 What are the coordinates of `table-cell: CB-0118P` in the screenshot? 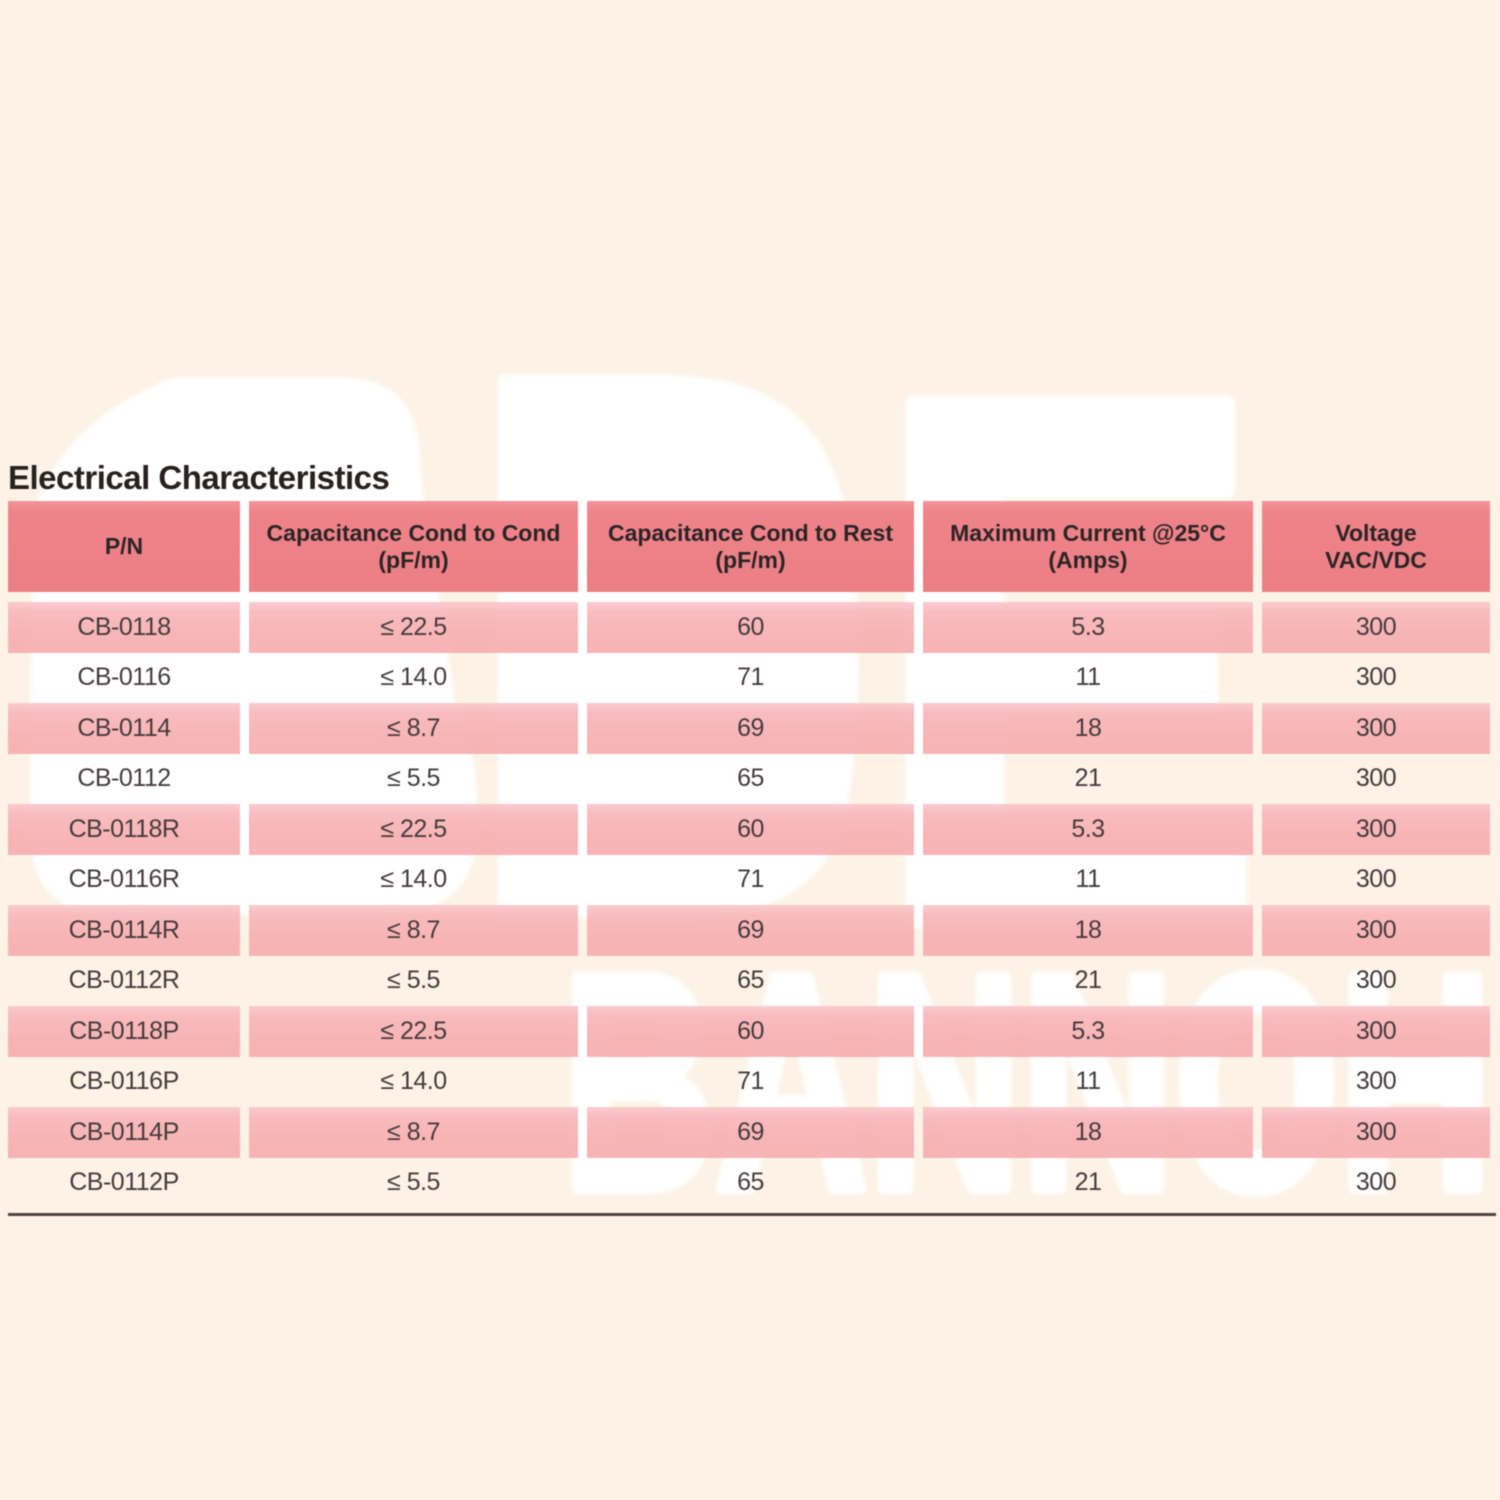 It's located at (124, 1031).